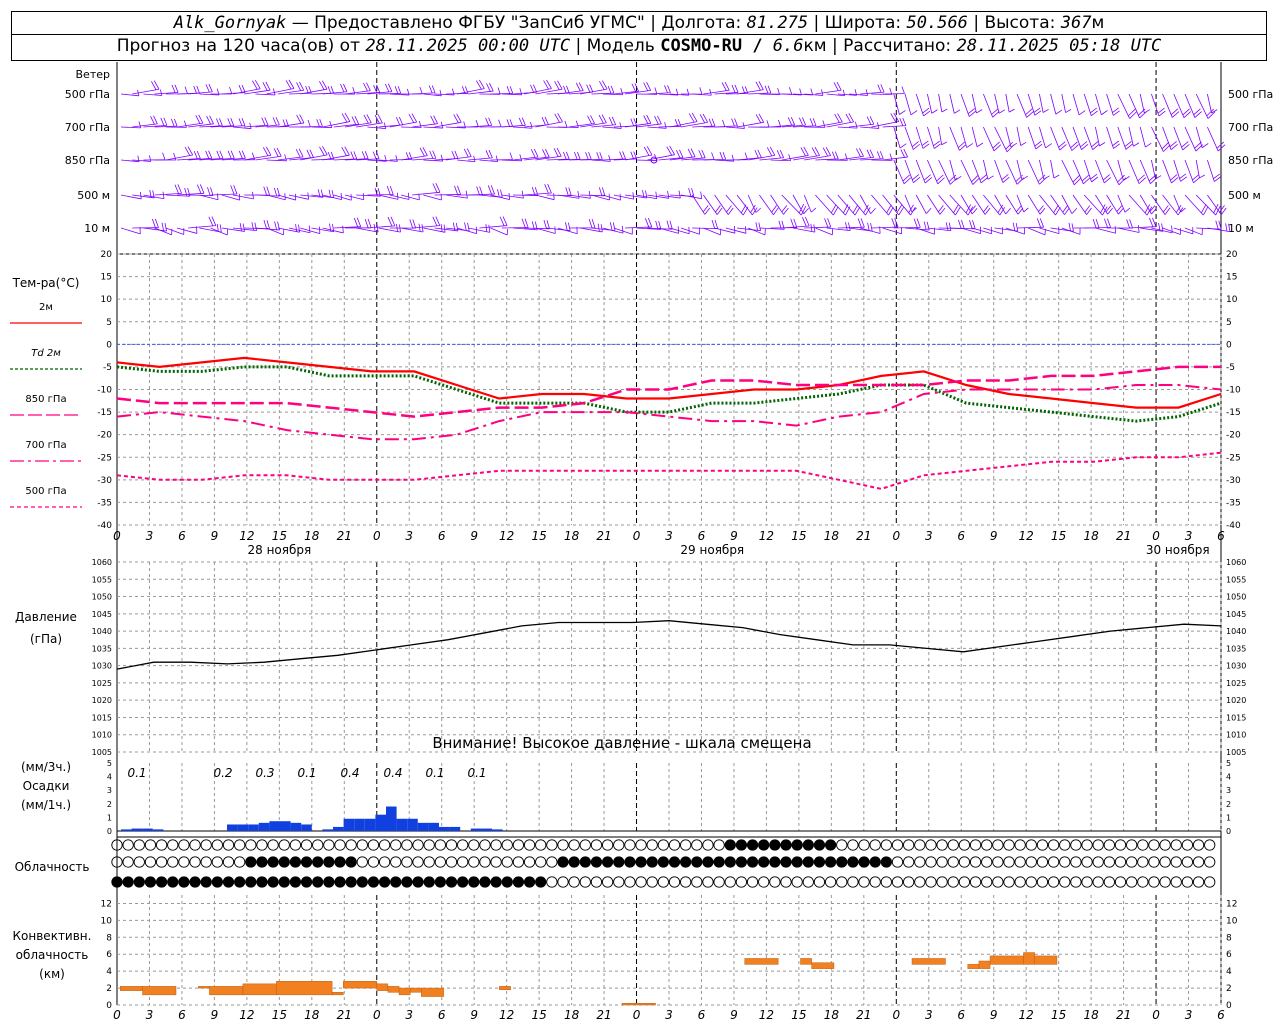 The image size is (1280, 1024). Describe the element at coordinates (1230, 368) in the screenshot. I see `temp-tick-right: -5` at that location.